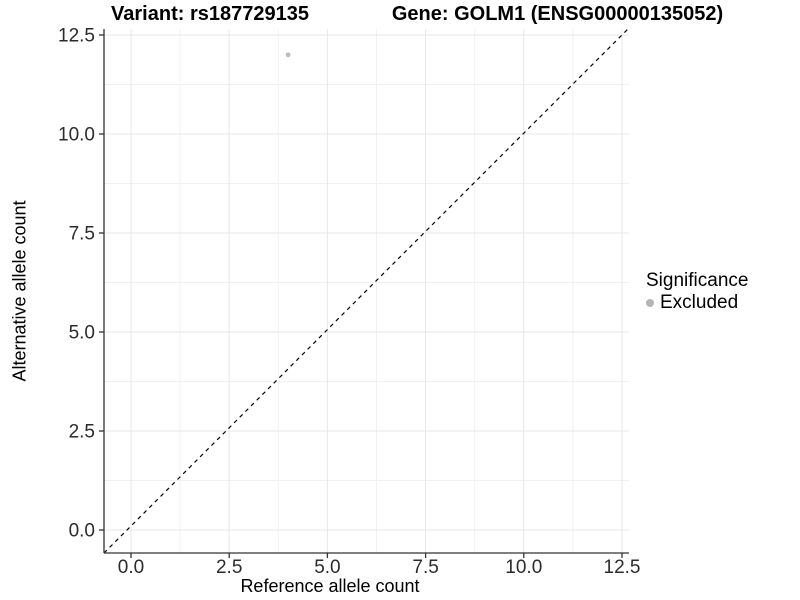 This screenshot has height=600, width=800. I want to click on x-axis-title: Reference allele count, so click(330, 586).